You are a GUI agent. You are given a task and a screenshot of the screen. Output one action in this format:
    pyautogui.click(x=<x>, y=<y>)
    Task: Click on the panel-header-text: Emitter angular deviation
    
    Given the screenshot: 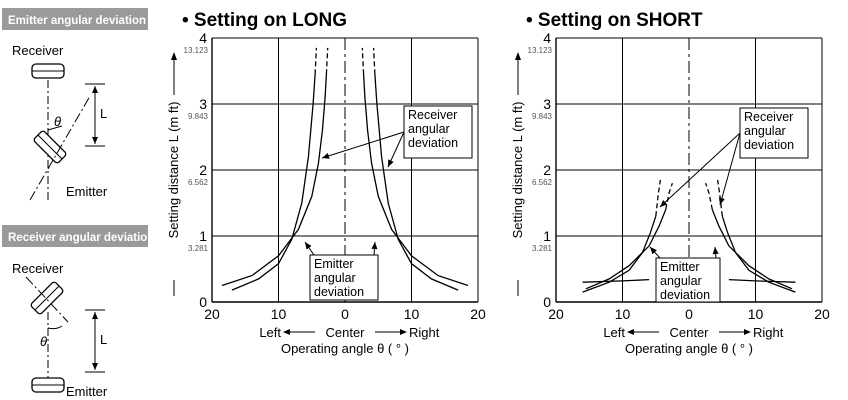 What is the action you would take?
    pyautogui.click(x=77, y=21)
    